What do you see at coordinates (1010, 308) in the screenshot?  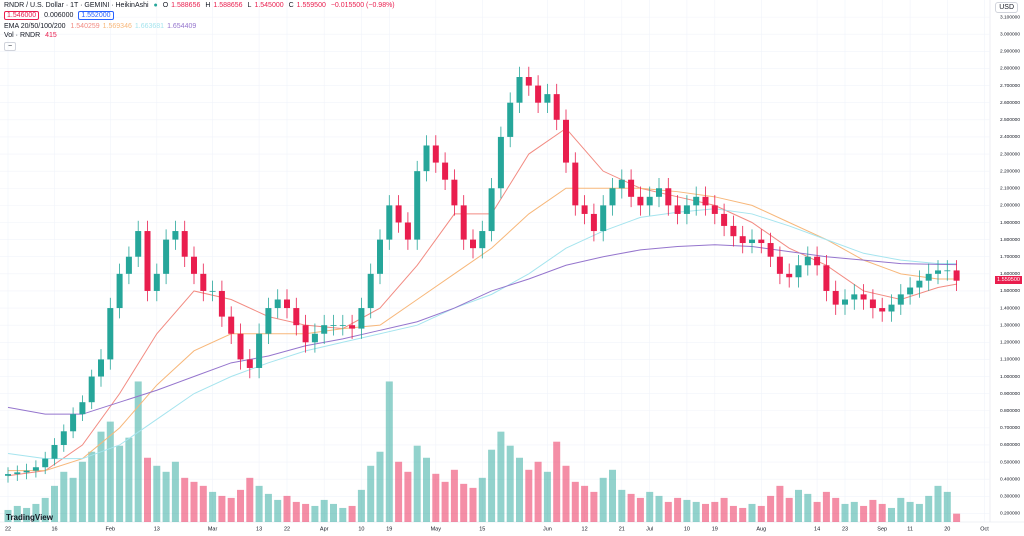 I see `y-tick-label: 1.400000` at bounding box center [1010, 308].